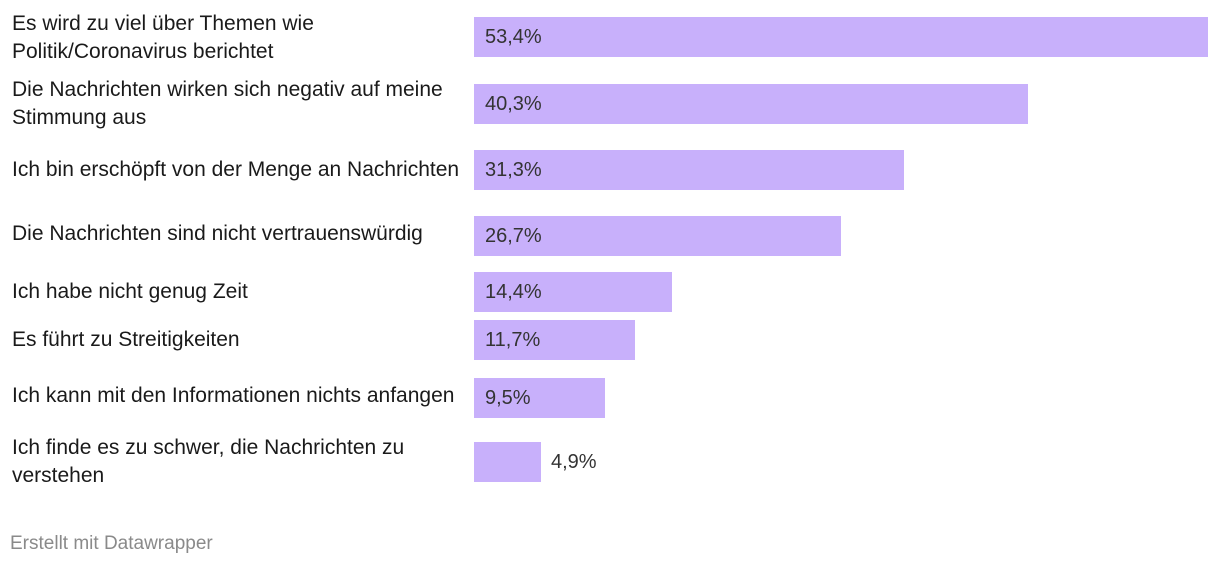  What do you see at coordinates (508, 398) in the screenshot?
I see `bar-value-label: 9,5%` at bounding box center [508, 398].